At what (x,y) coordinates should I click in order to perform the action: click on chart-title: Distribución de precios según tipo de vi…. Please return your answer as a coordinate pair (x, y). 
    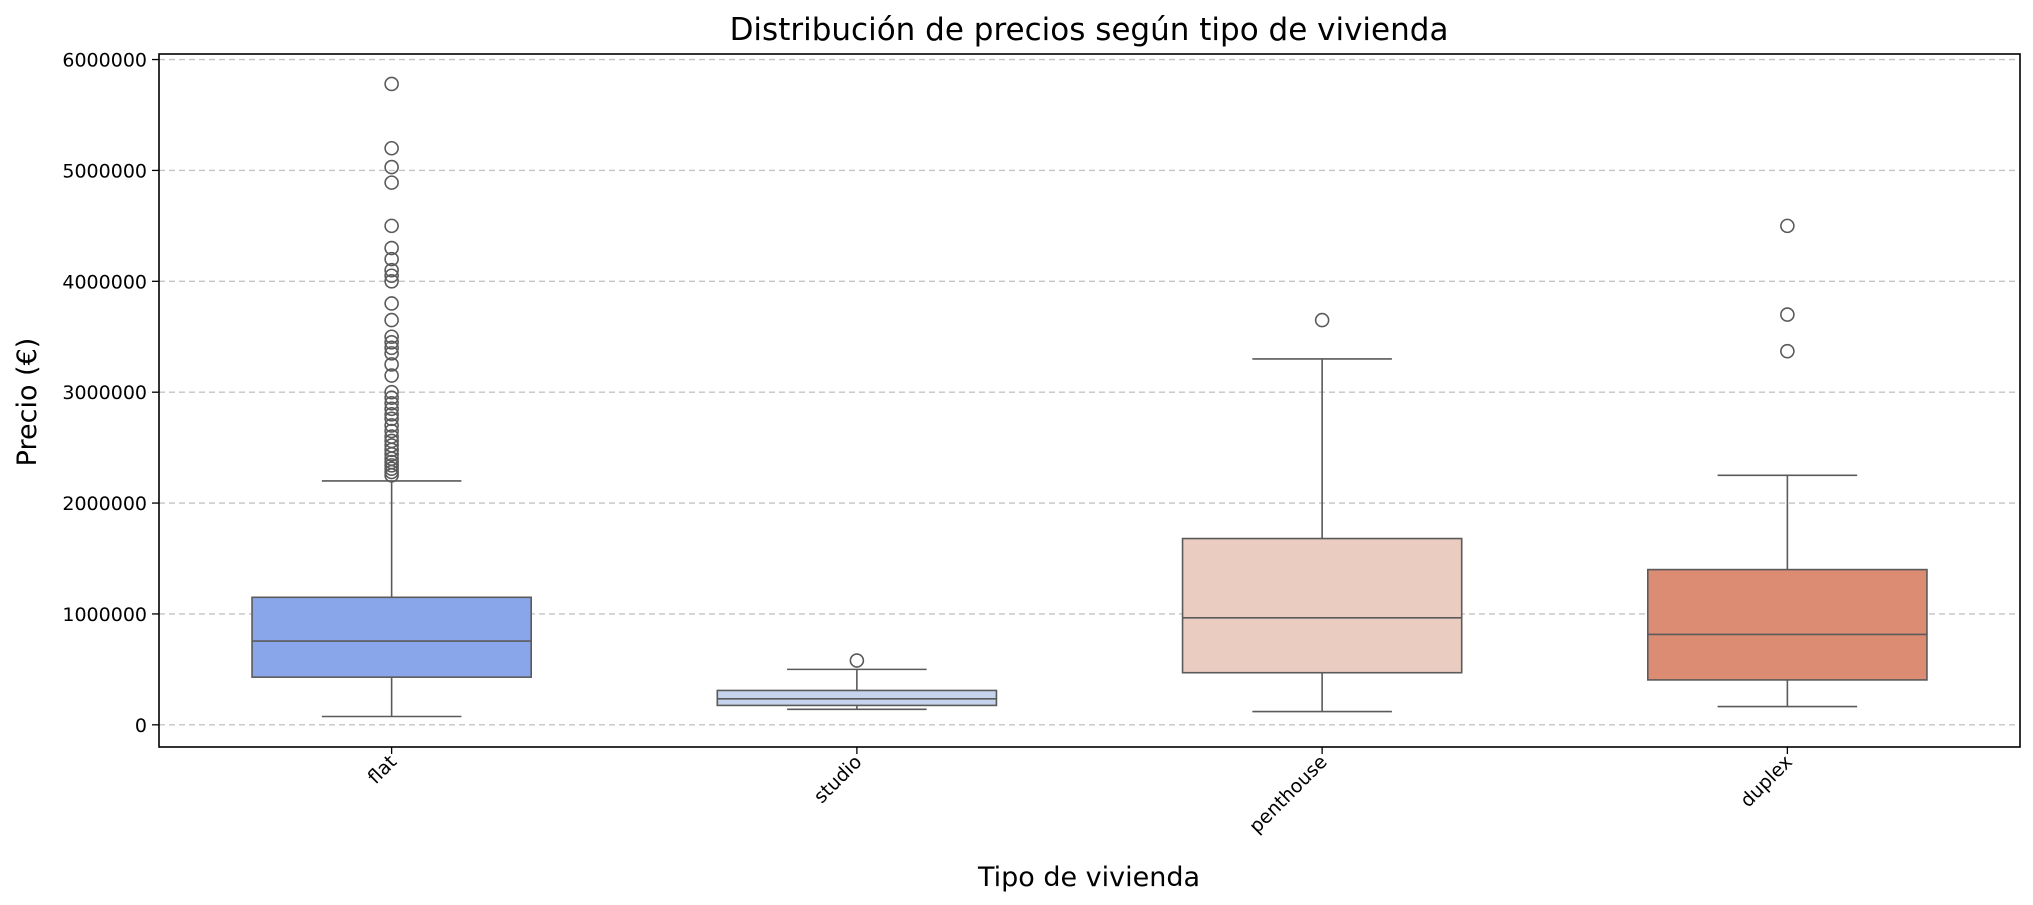
    Looking at the image, I should click on (1089, 30).